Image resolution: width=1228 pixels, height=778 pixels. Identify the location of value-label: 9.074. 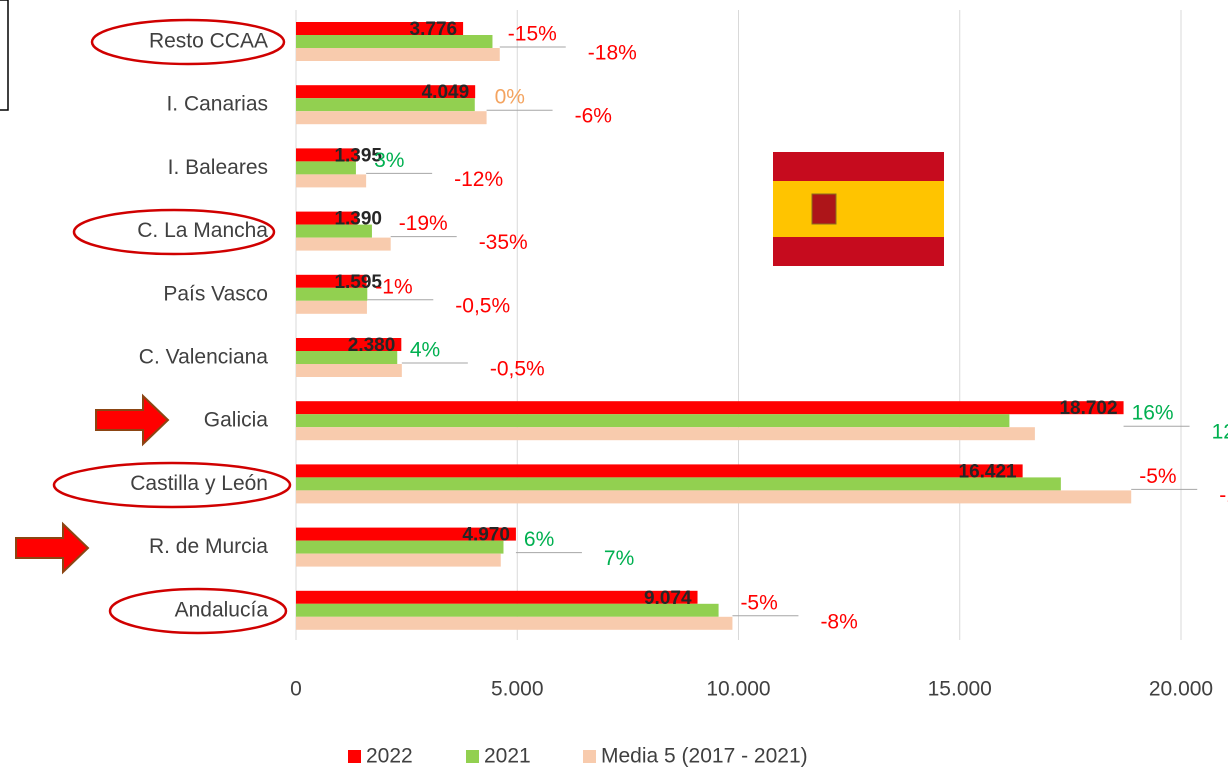
(668, 598).